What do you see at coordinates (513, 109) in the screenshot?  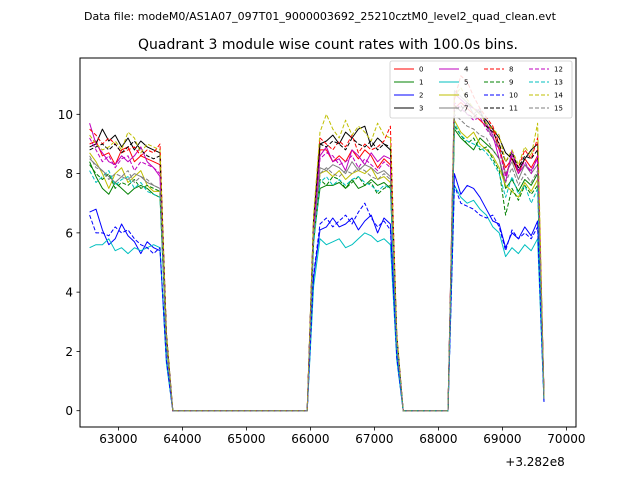 I see `legend-label-11: 11` at bounding box center [513, 109].